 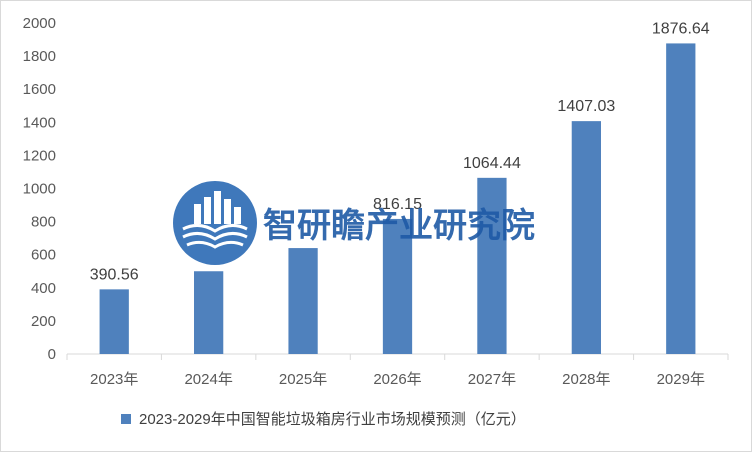 What do you see at coordinates (114, 274) in the screenshot?
I see `data-label: 390.56` at bounding box center [114, 274].